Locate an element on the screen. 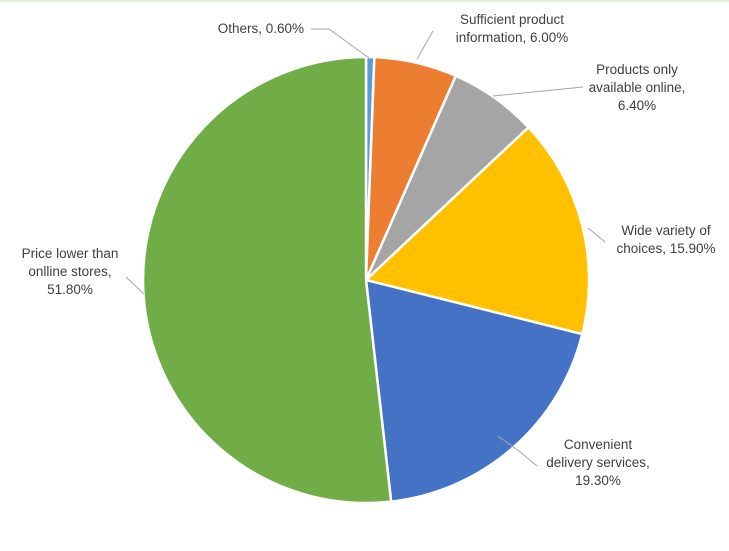  data-label-line: Price lower than is located at coordinates (70, 253).